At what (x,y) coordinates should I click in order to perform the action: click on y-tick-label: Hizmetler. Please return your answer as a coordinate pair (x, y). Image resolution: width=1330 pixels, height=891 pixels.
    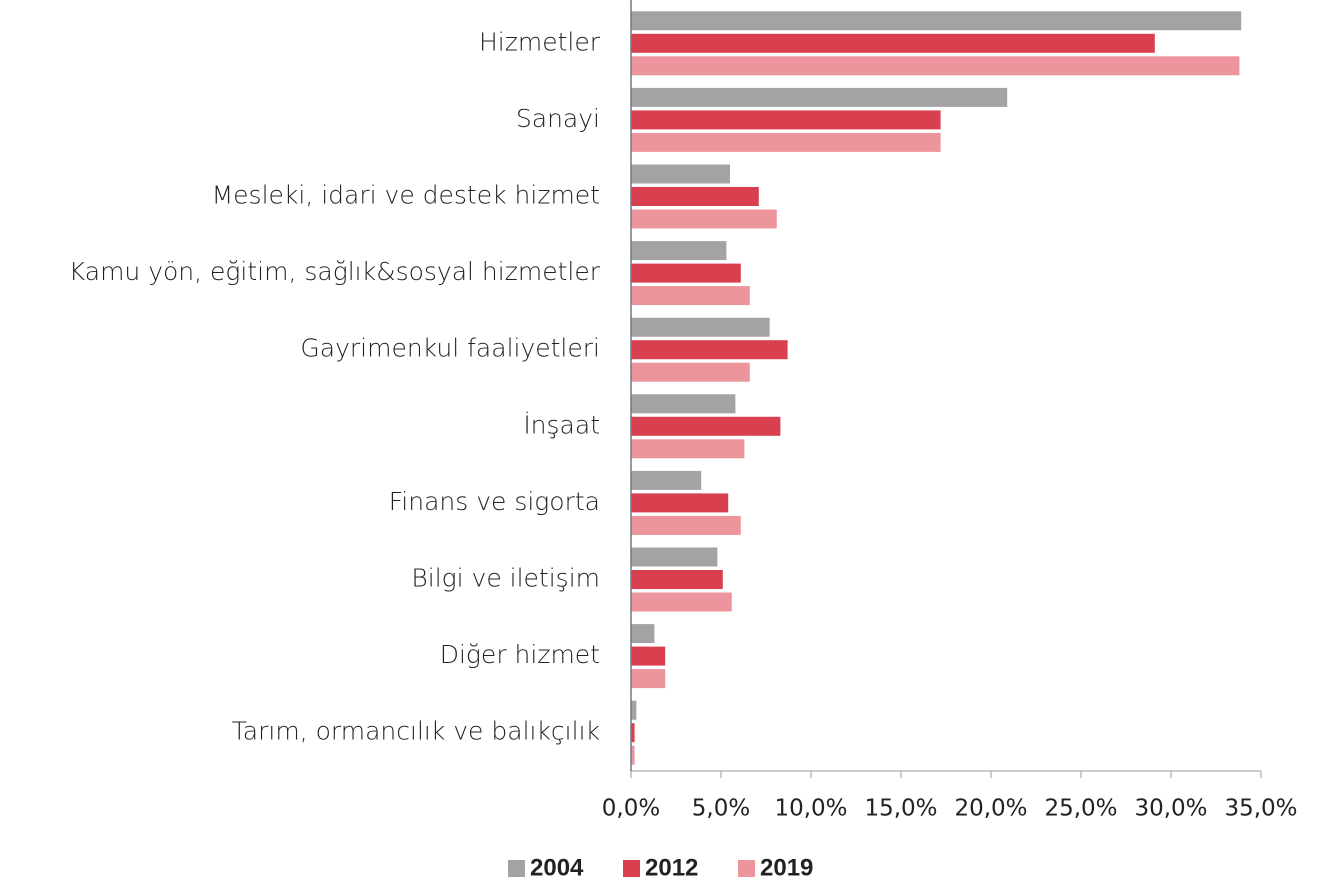
    Looking at the image, I should click on (540, 41).